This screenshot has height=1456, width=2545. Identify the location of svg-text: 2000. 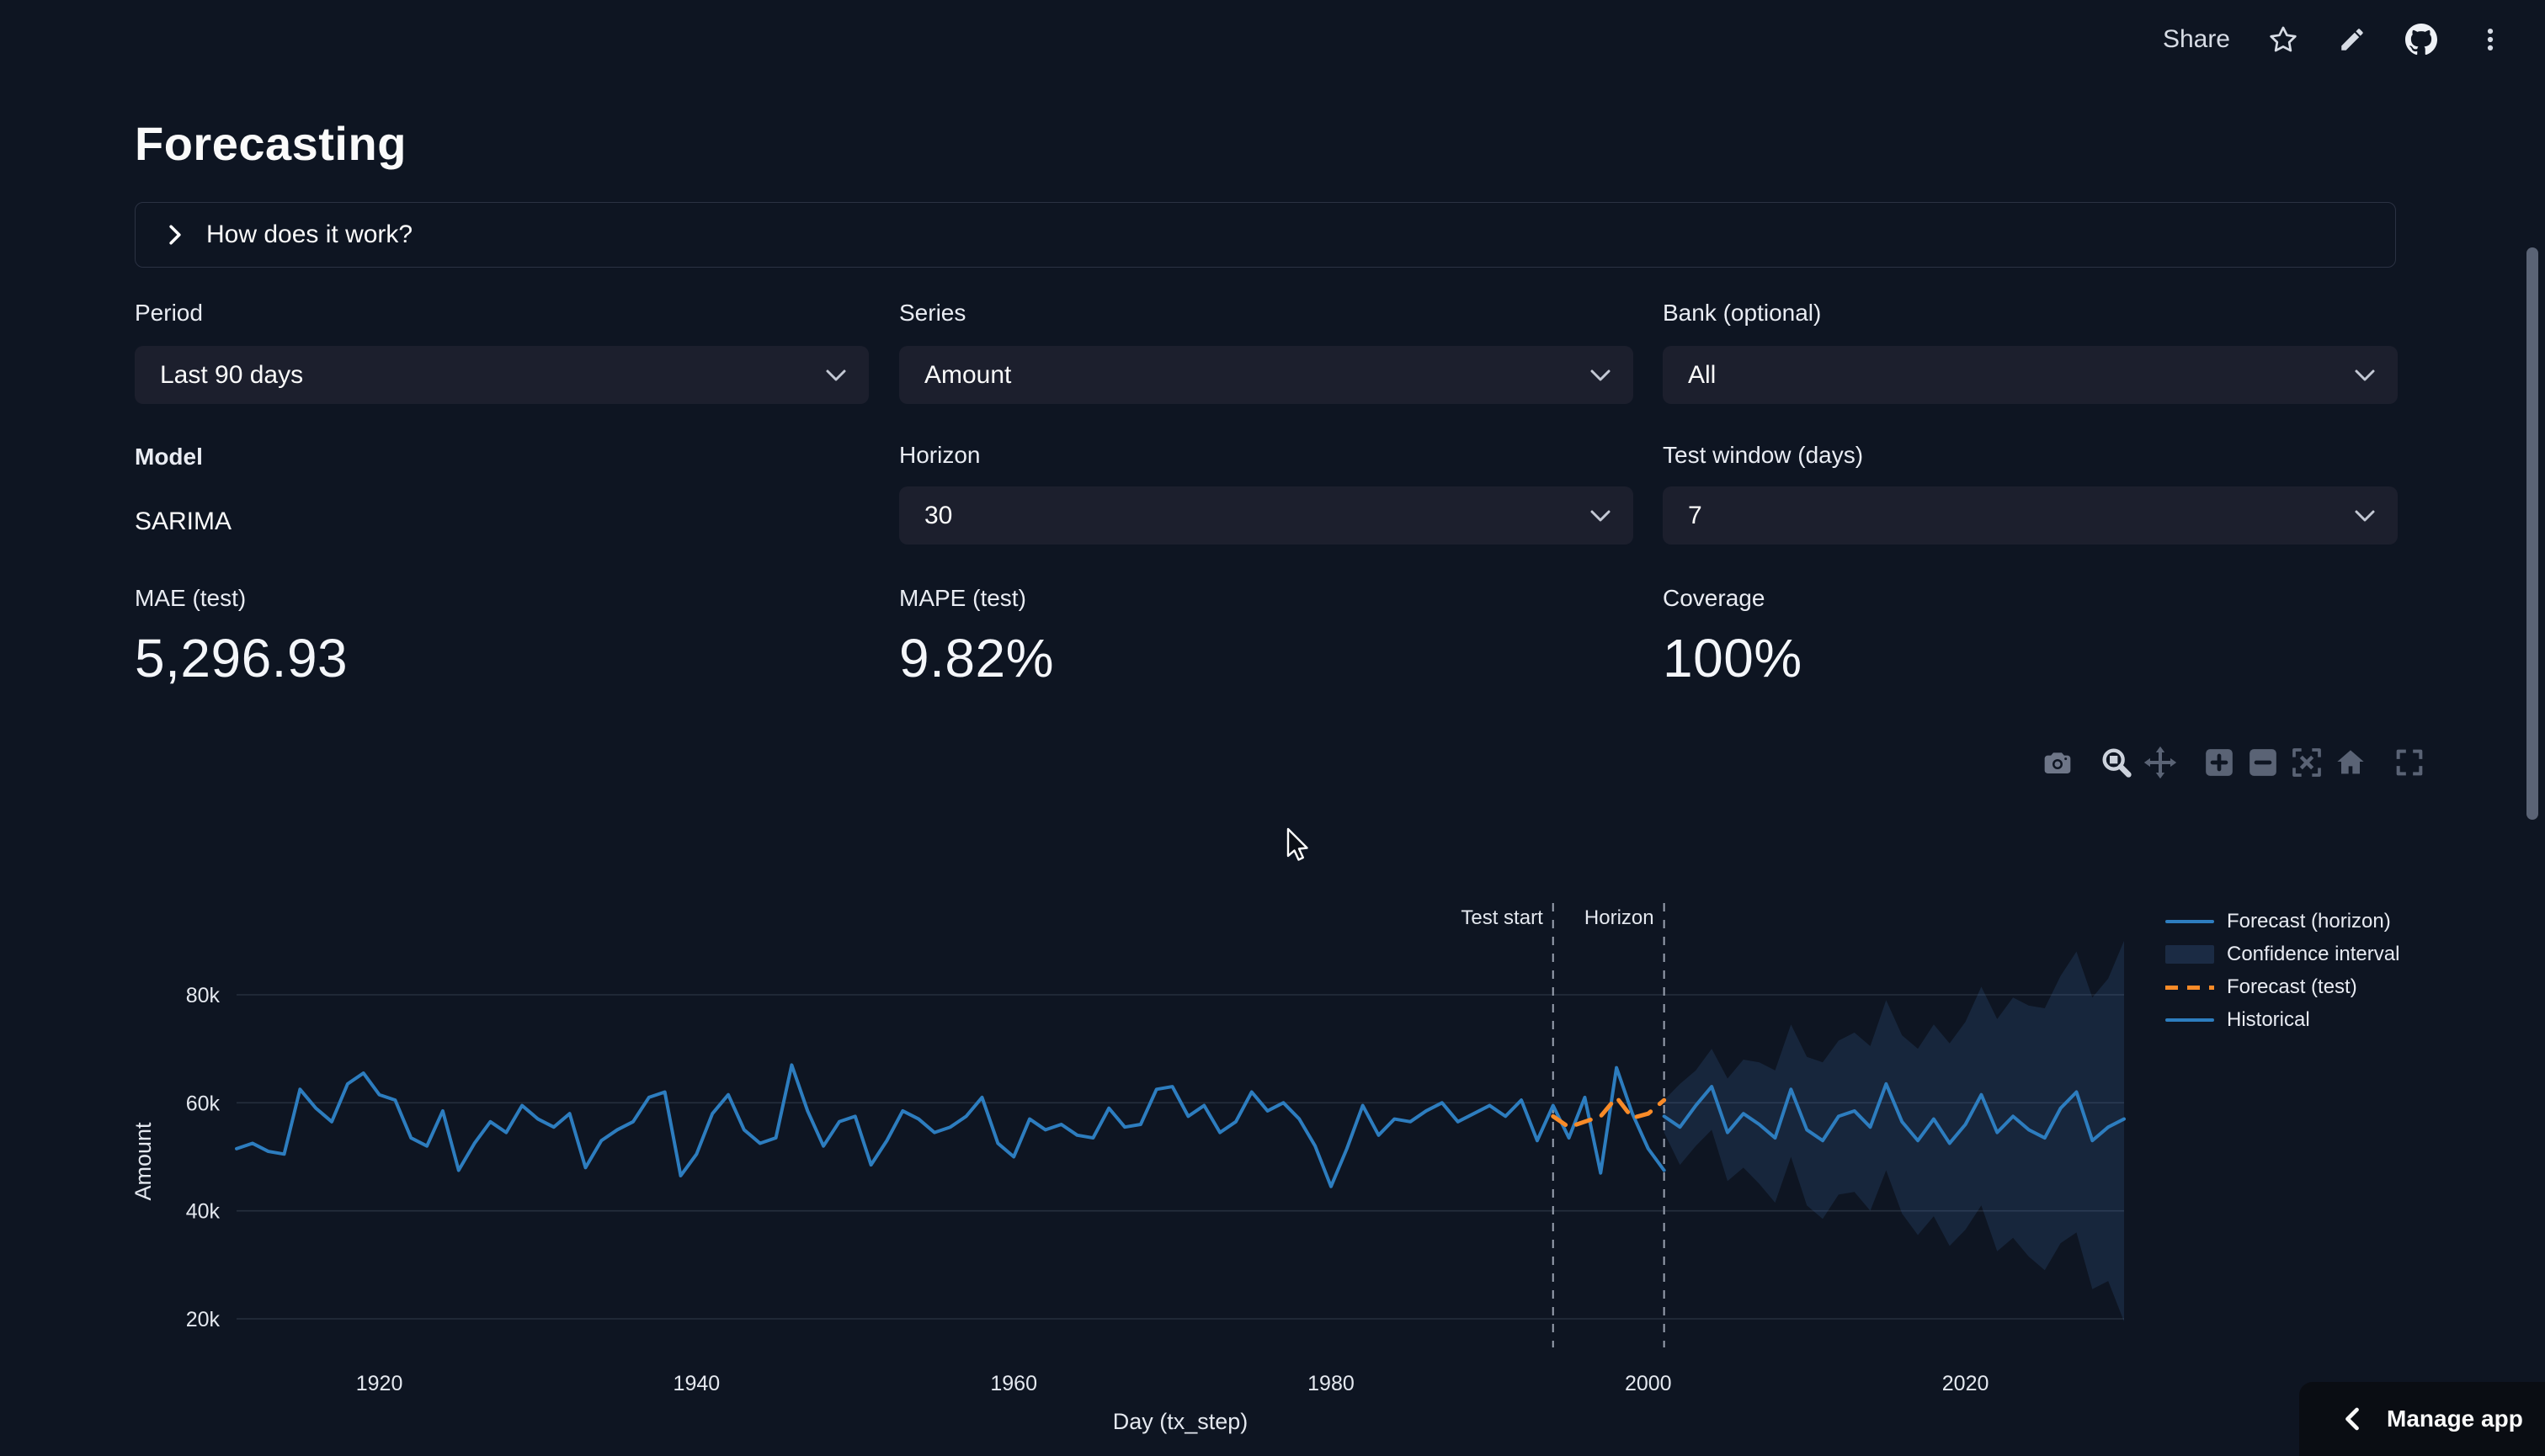
(1648, 1383).